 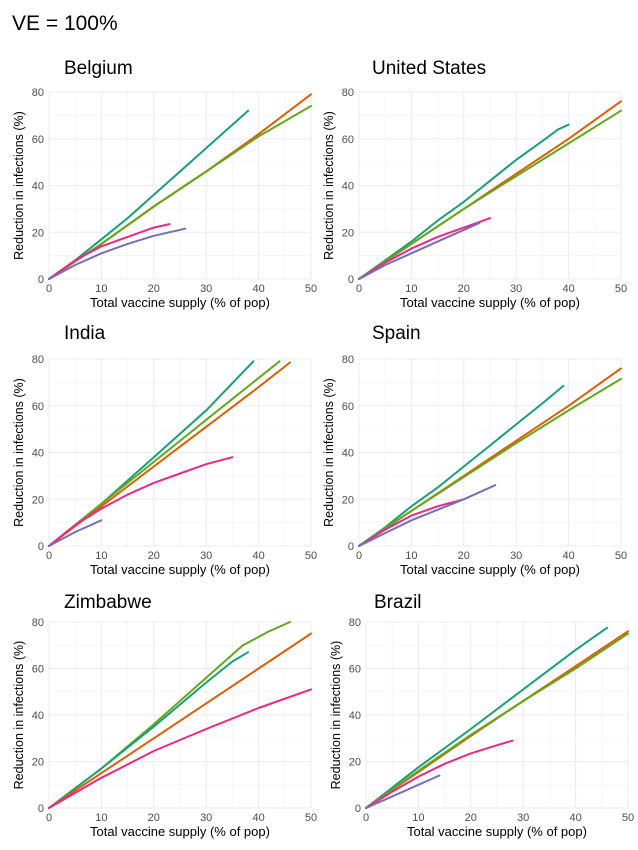 I want to click on chart-title: Spain, so click(x=396, y=333).